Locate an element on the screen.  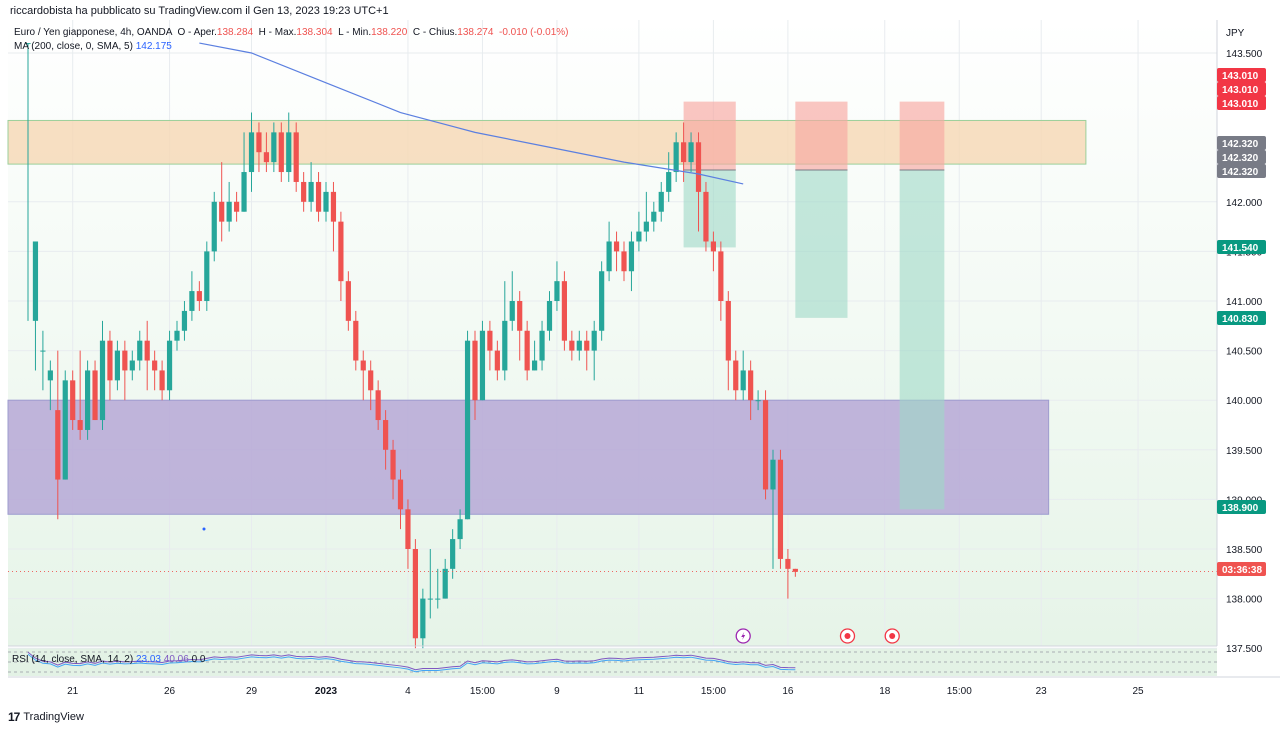
x-tick-label: 4 is located at coordinates (408, 691).